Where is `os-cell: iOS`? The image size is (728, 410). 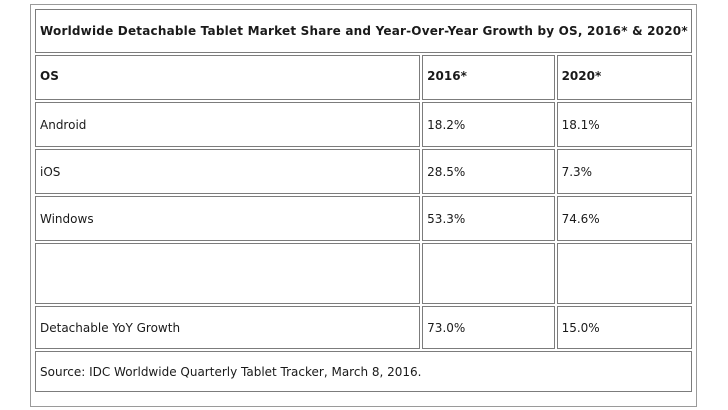 os-cell: iOS is located at coordinates (228, 171).